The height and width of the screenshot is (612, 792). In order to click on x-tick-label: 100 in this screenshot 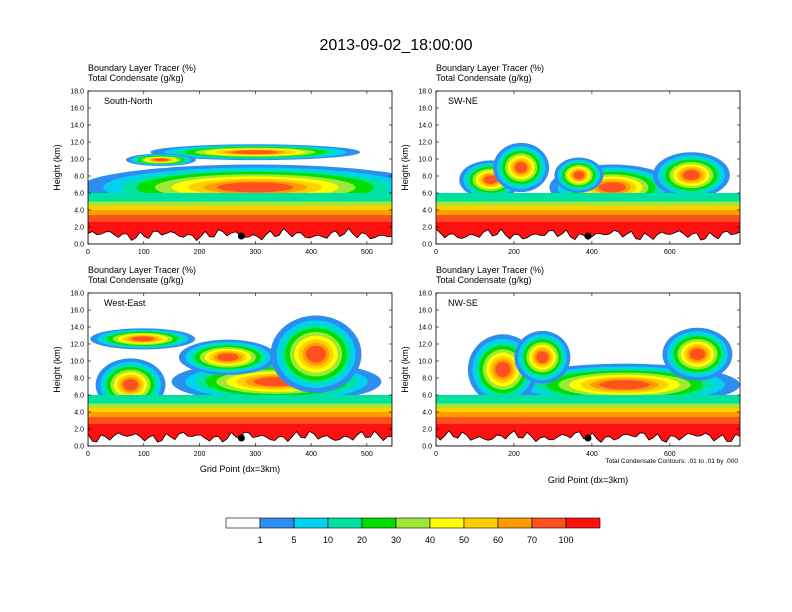, I will do `click(144, 454)`.